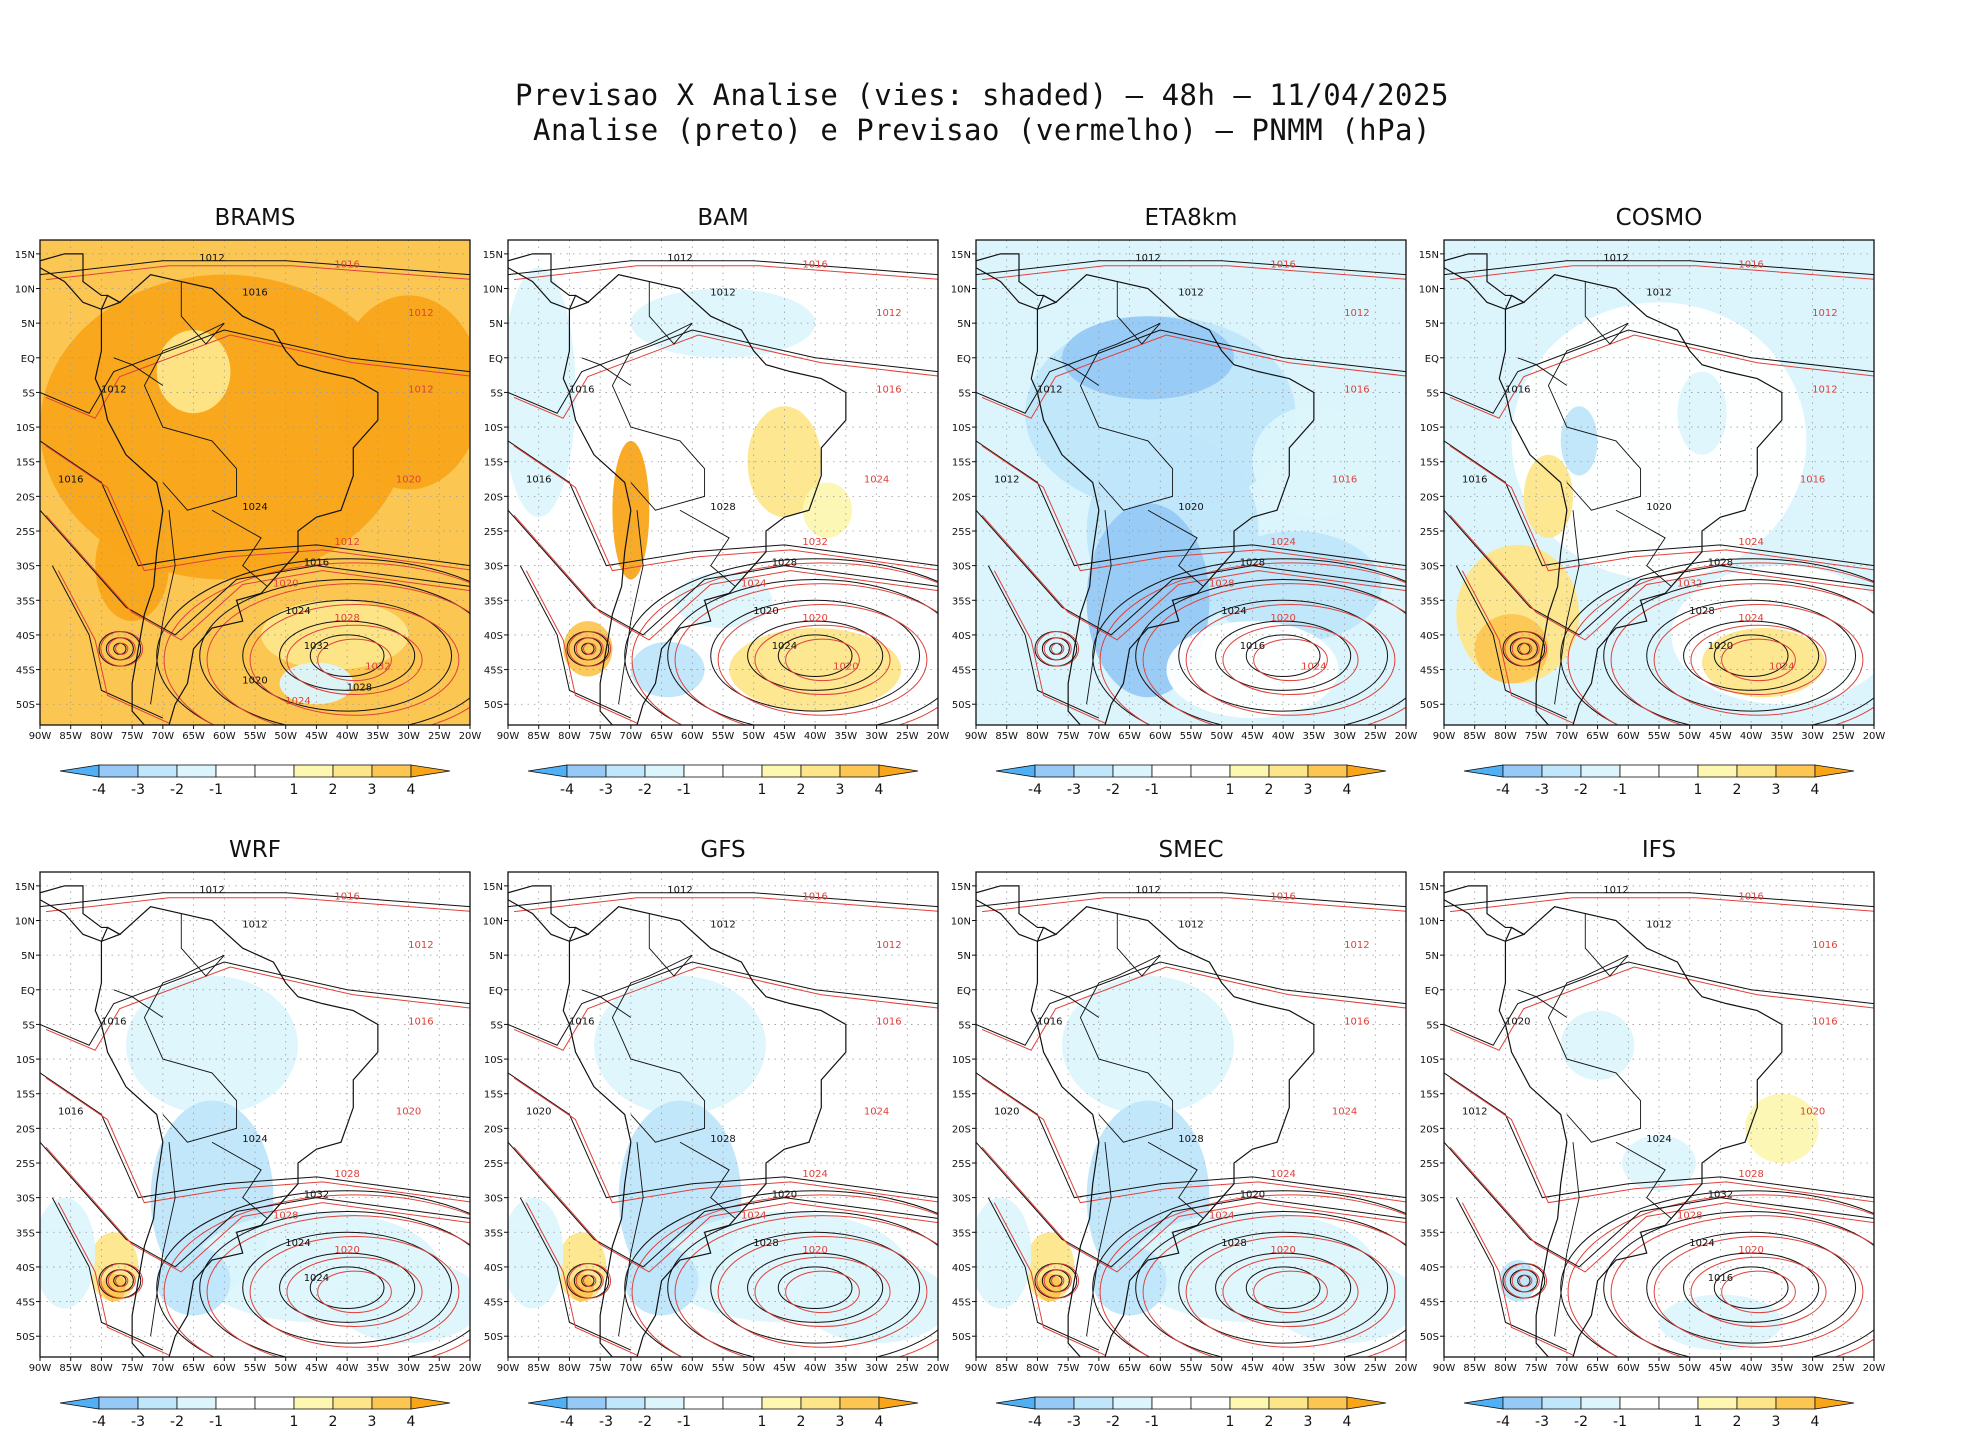 The height and width of the screenshot is (1436, 1964). What do you see at coordinates (1160, 736) in the screenshot?
I see `x-tick-label: 60W` at bounding box center [1160, 736].